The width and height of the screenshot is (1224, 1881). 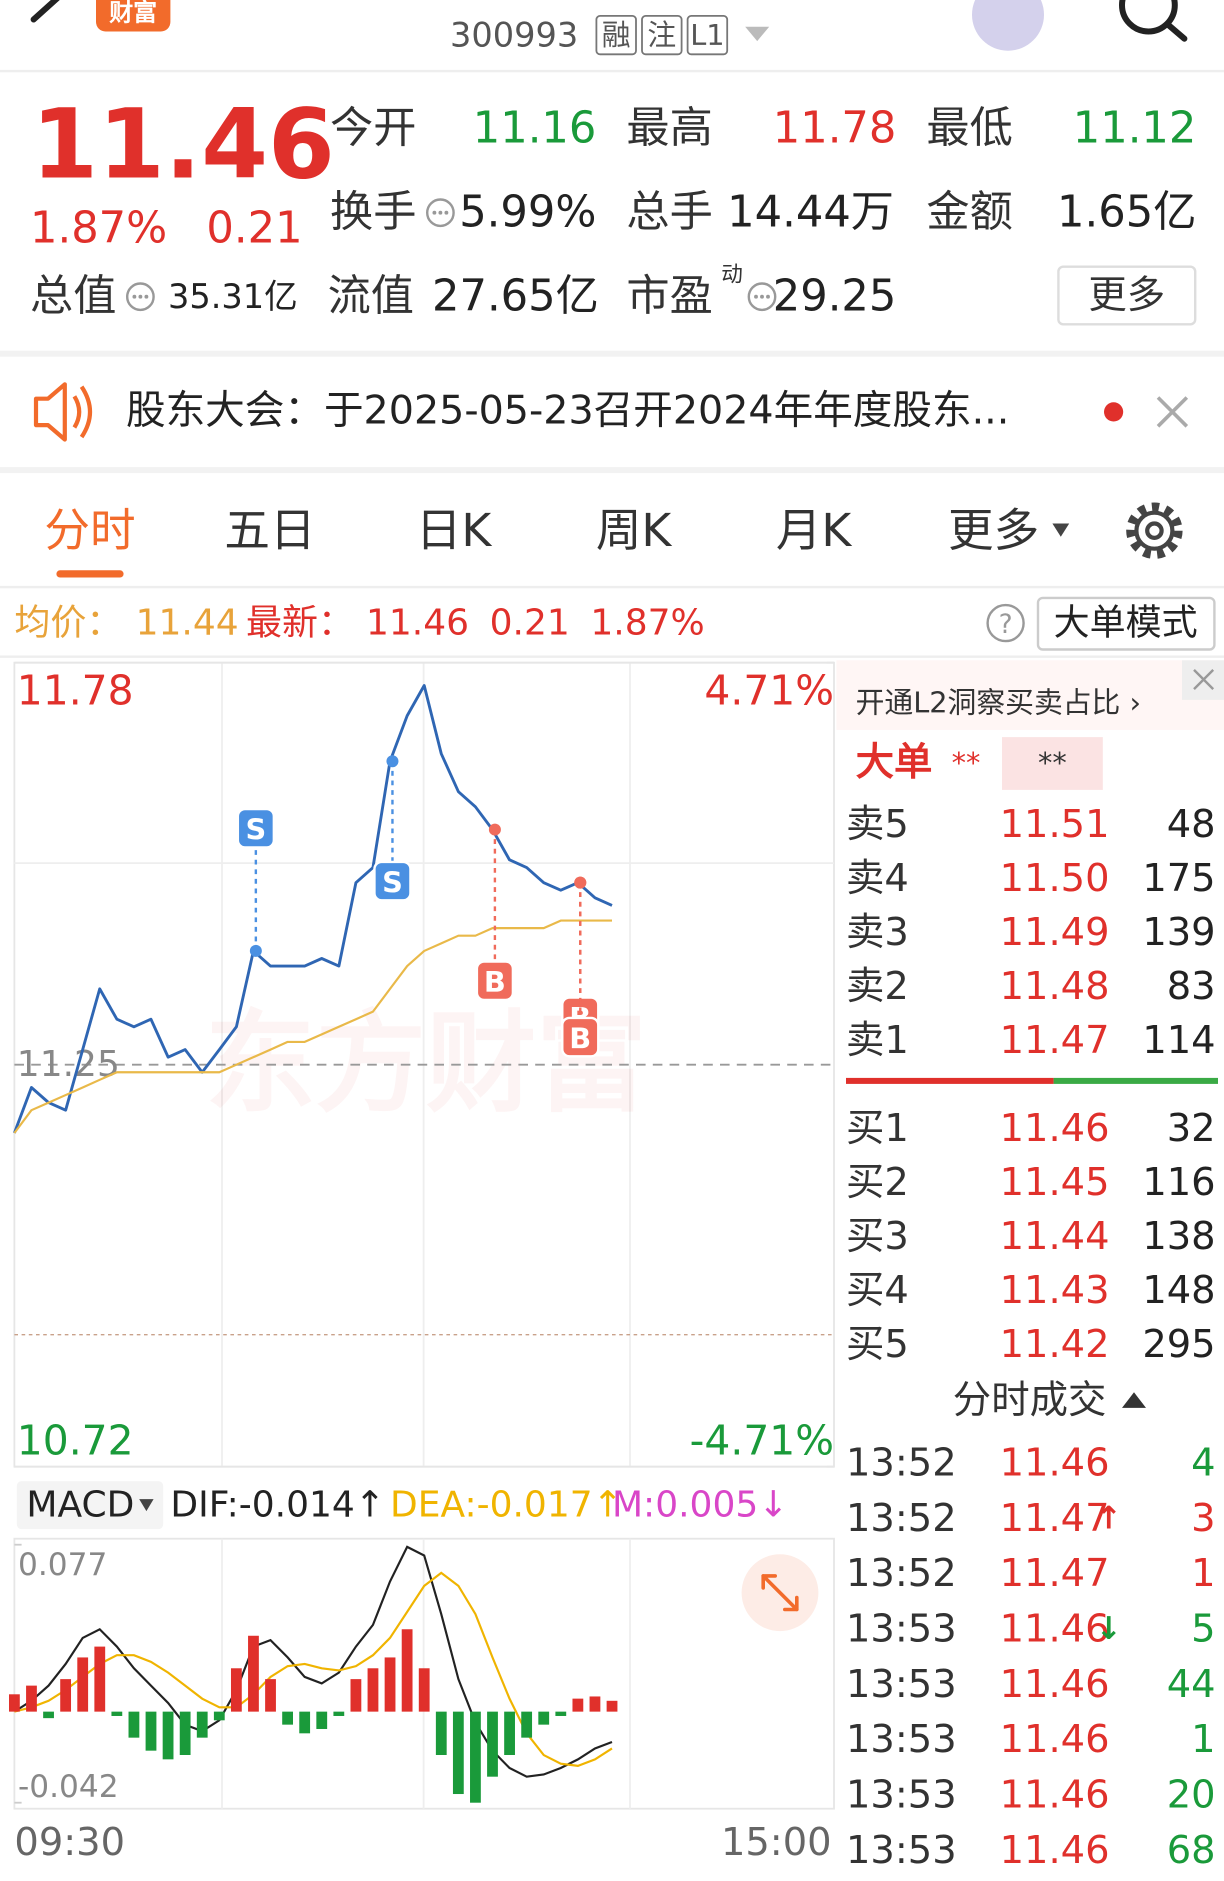 I want to click on tab-underline, so click(x=90, y=574).